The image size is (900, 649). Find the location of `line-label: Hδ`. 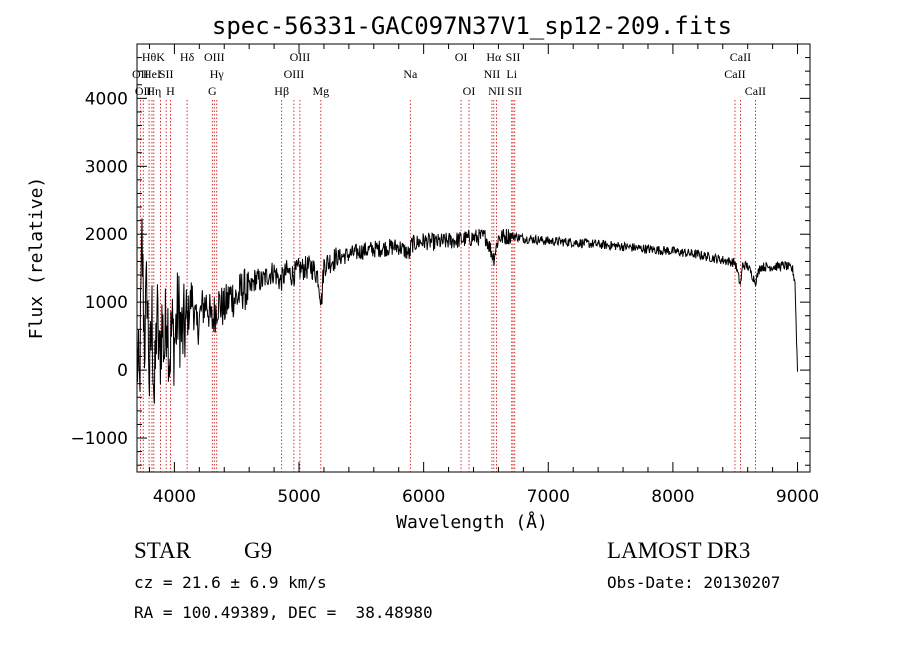

line-label: Hδ is located at coordinates (187, 57).